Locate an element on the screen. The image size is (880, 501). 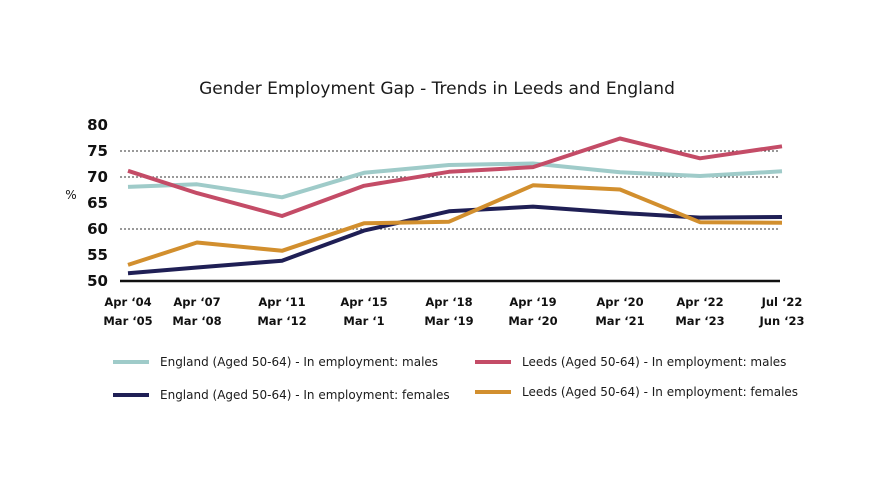
x-tick-label: Apr ‘07 is located at coordinates (196, 302).